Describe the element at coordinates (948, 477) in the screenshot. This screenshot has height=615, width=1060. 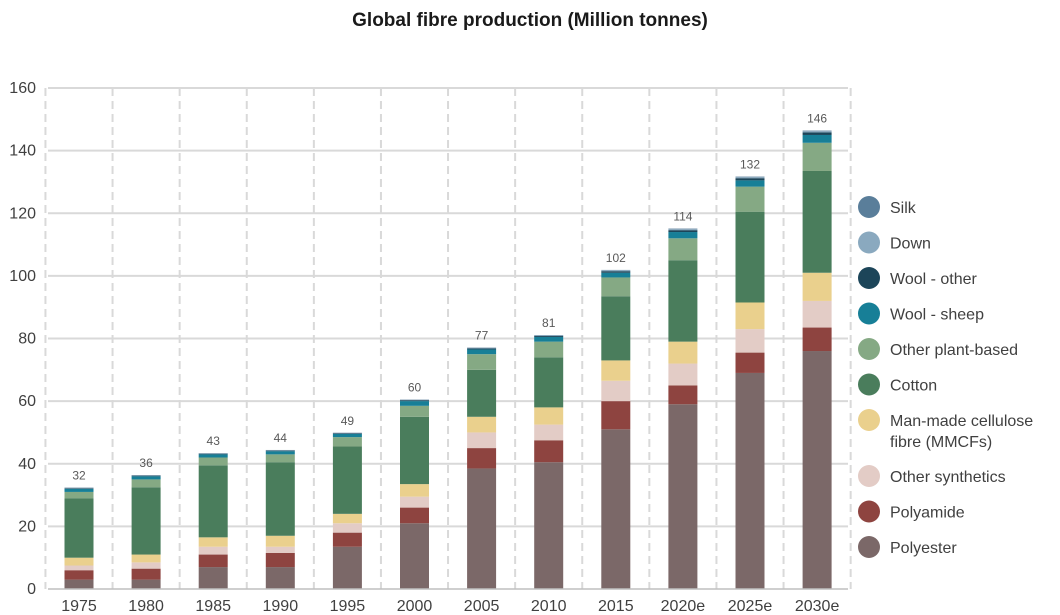
I see `legend-label: Other synthetics` at that location.